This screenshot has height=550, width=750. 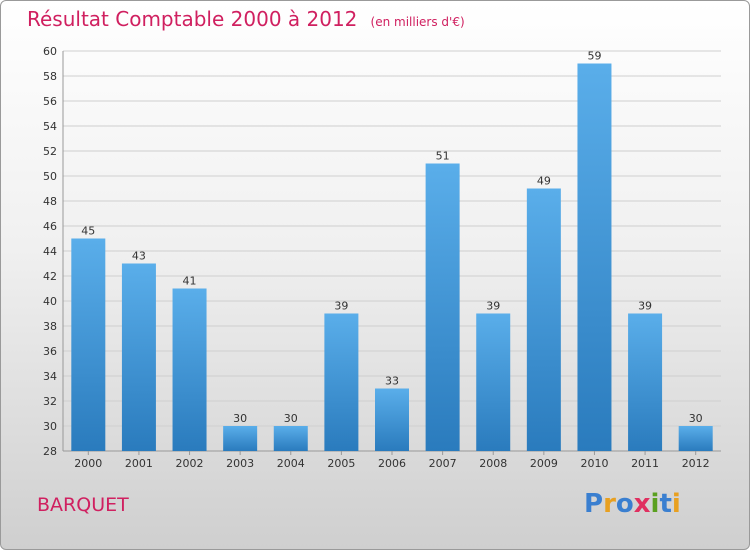 I want to click on data-label-2006: 33, so click(x=392, y=381).